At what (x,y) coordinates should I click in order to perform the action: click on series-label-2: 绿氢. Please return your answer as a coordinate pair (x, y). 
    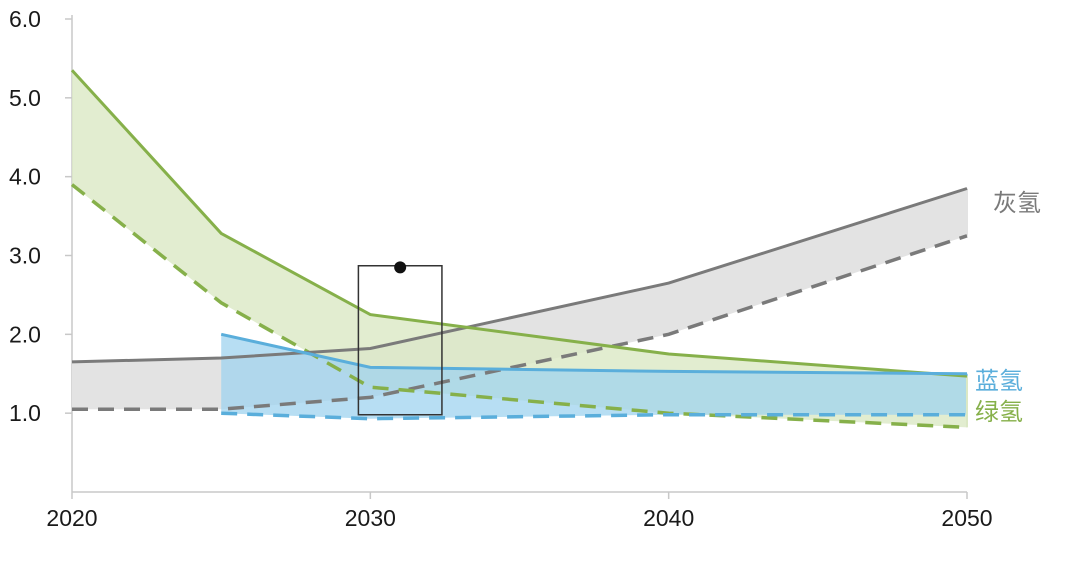
    Looking at the image, I should click on (999, 412).